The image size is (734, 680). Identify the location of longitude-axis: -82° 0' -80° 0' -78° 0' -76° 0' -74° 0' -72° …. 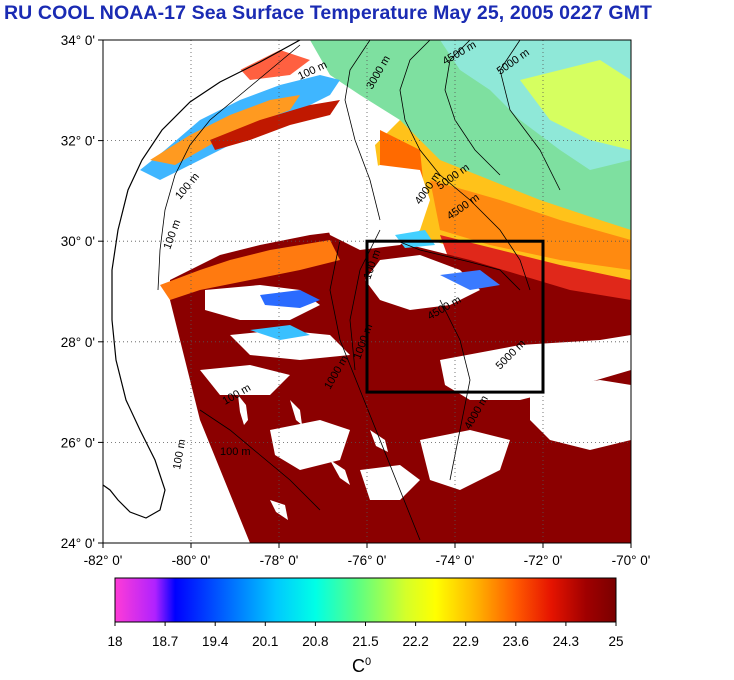
(367, 555).